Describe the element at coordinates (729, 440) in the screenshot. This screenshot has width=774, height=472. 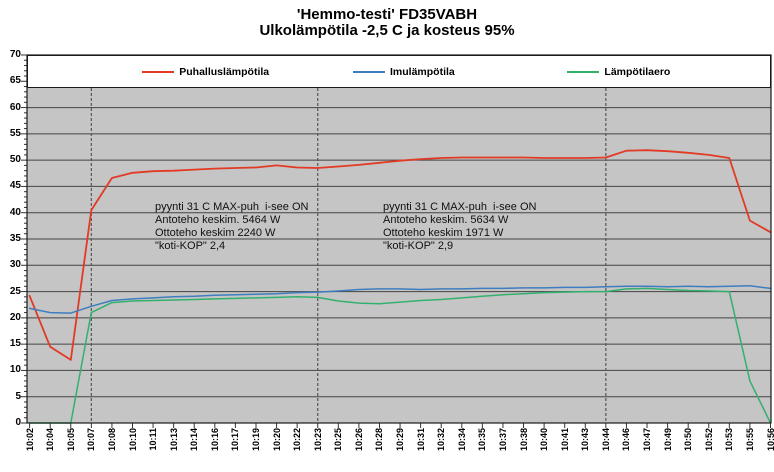
I see `x-axis-label-text: 10:53` at that location.